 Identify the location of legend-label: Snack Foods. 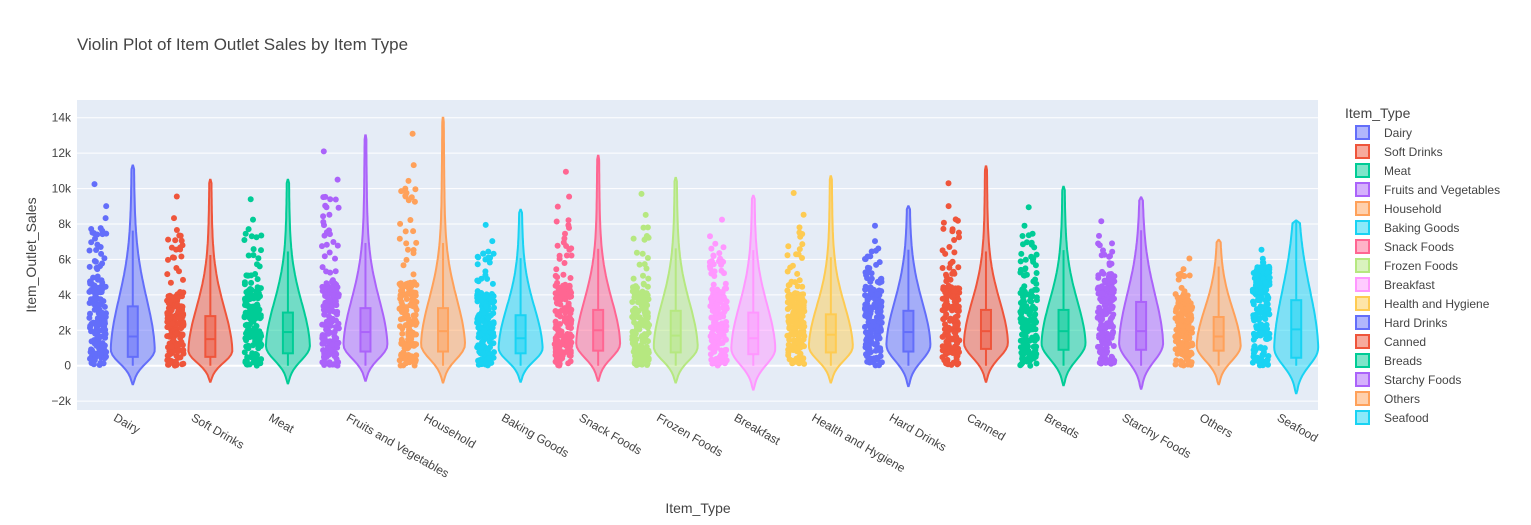
(1419, 247).